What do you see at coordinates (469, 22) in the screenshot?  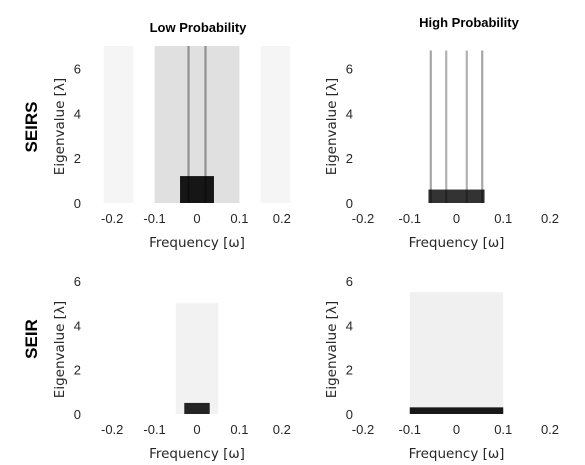 I see `column-title-high: High Probability` at bounding box center [469, 22].